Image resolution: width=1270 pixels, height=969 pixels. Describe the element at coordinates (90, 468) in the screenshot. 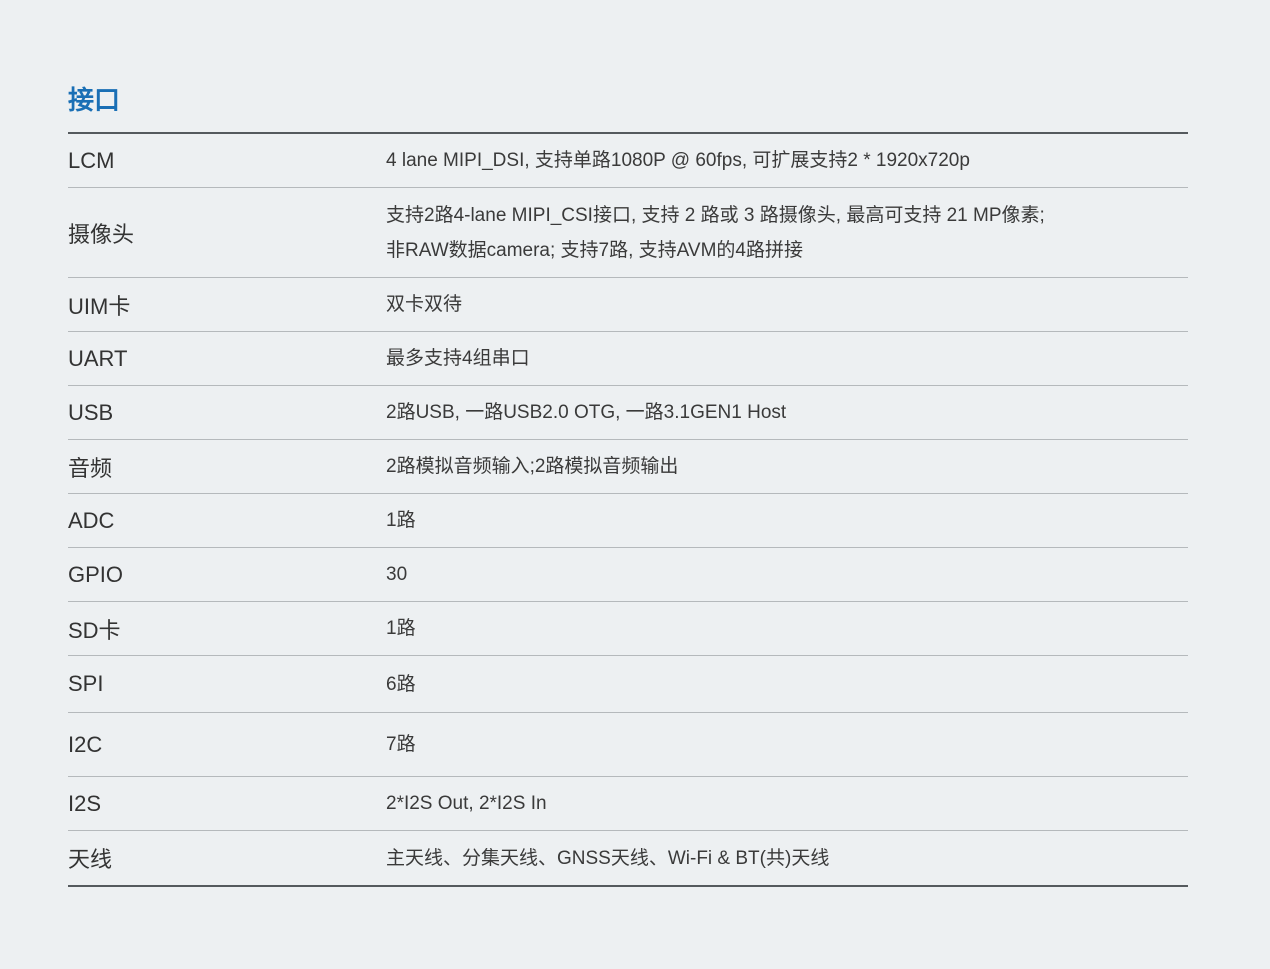

I see `row-label: 音频` at that location.